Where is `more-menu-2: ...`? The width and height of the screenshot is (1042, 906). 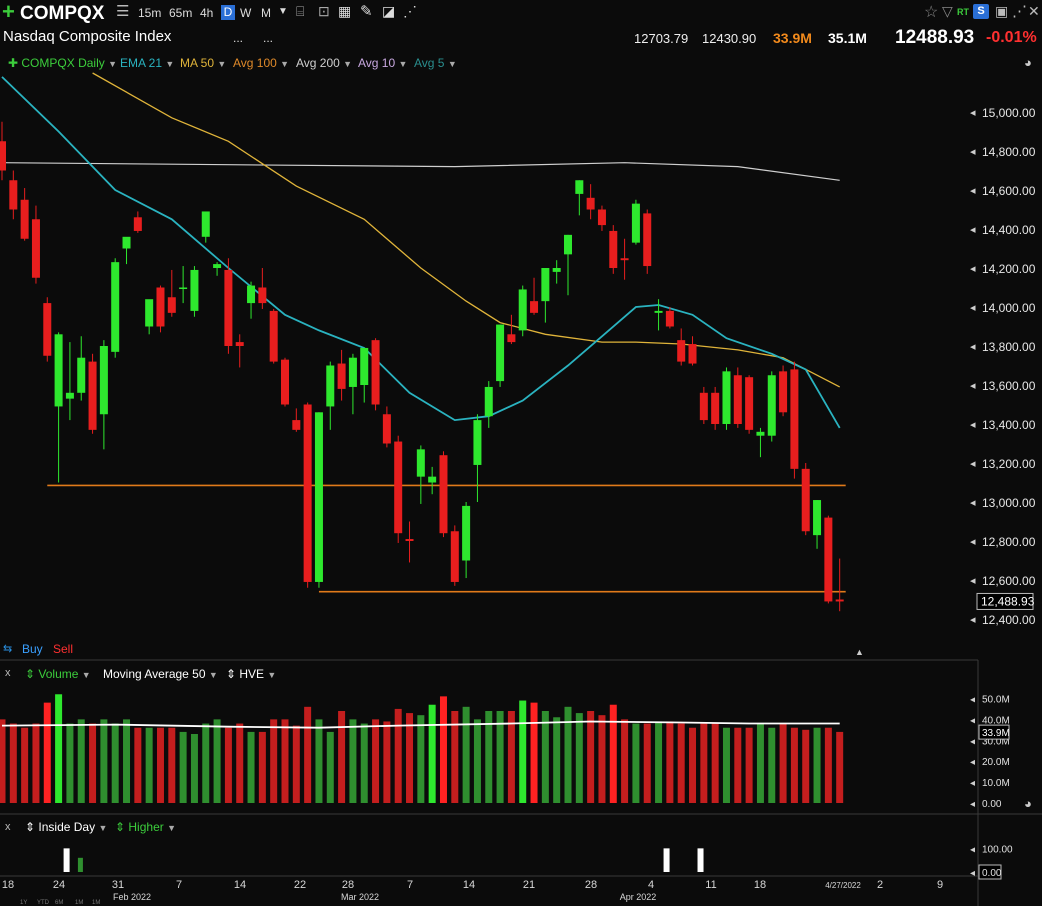
more-menu-2: ... is located at coordinates (268, 38).